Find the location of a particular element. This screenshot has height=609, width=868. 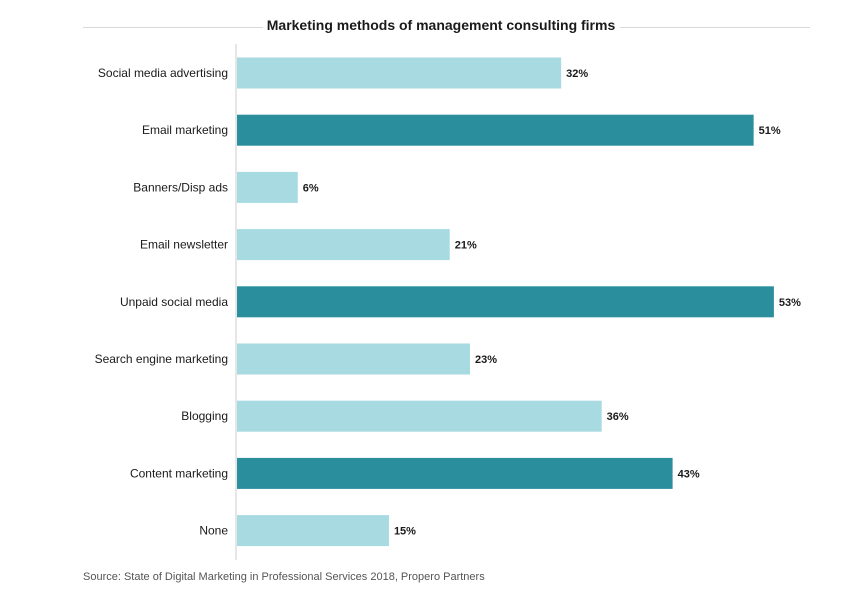

category-label: None is located at coordinates (213, 531).